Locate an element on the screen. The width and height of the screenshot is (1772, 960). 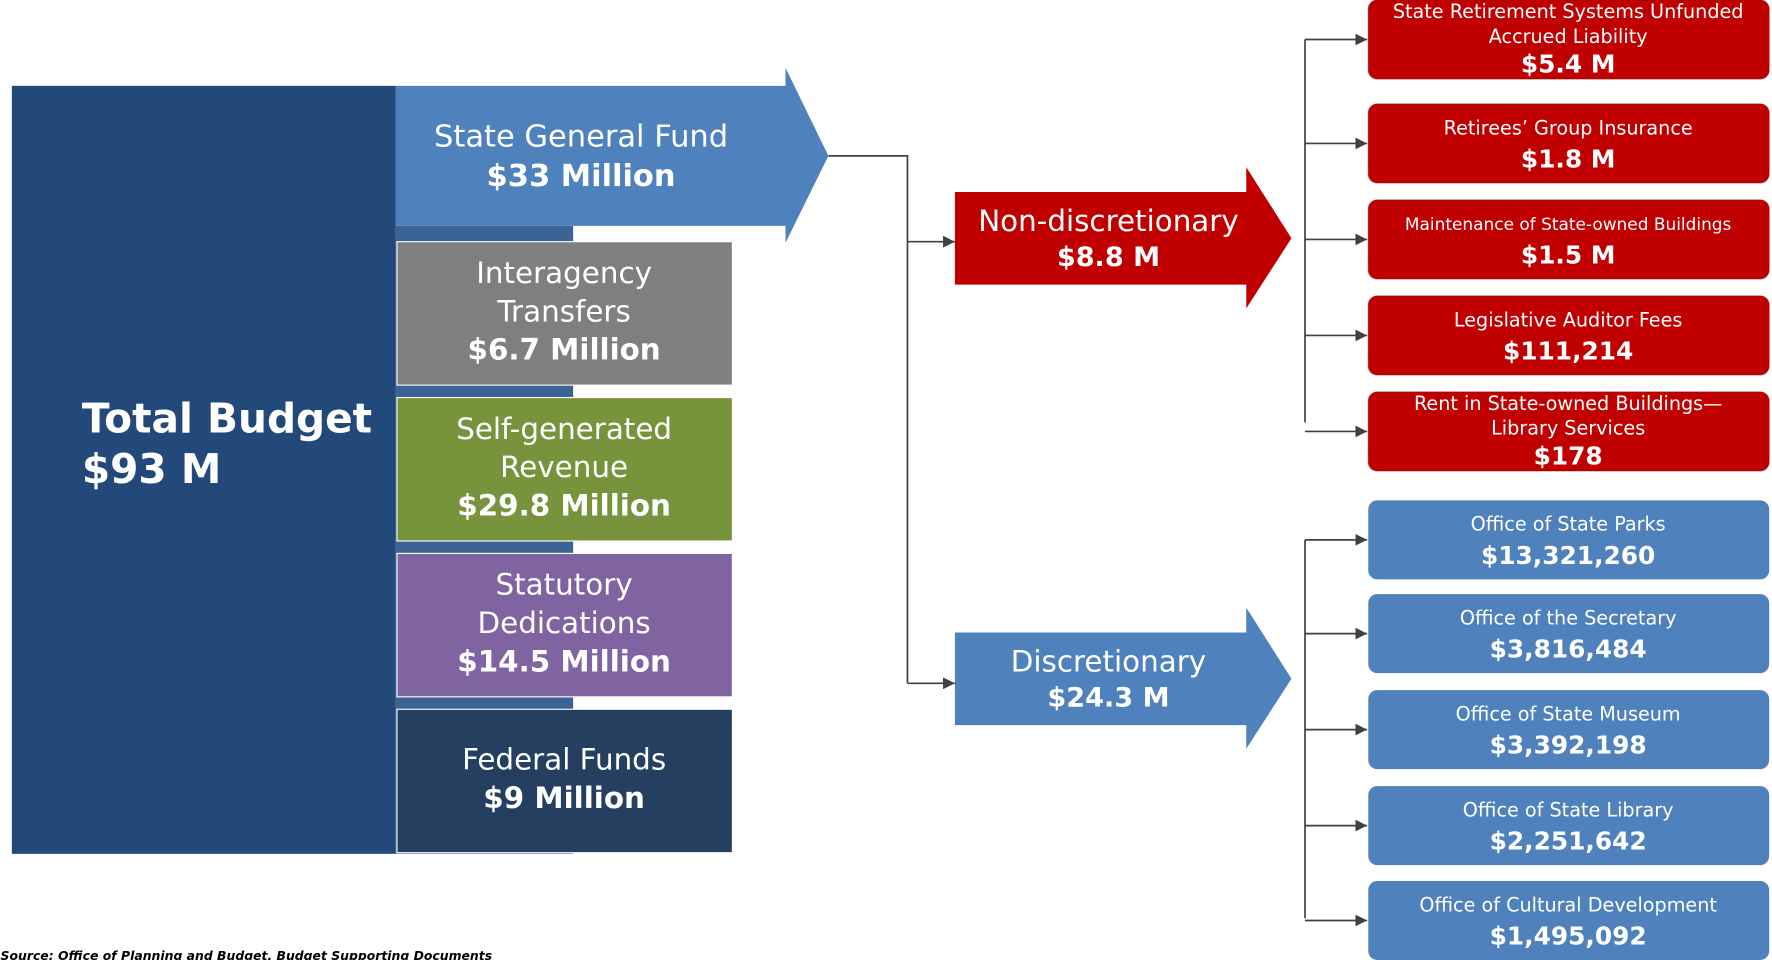
non_discretionary-item-label: Accrued Liability is located at coordinates (1568, 36).